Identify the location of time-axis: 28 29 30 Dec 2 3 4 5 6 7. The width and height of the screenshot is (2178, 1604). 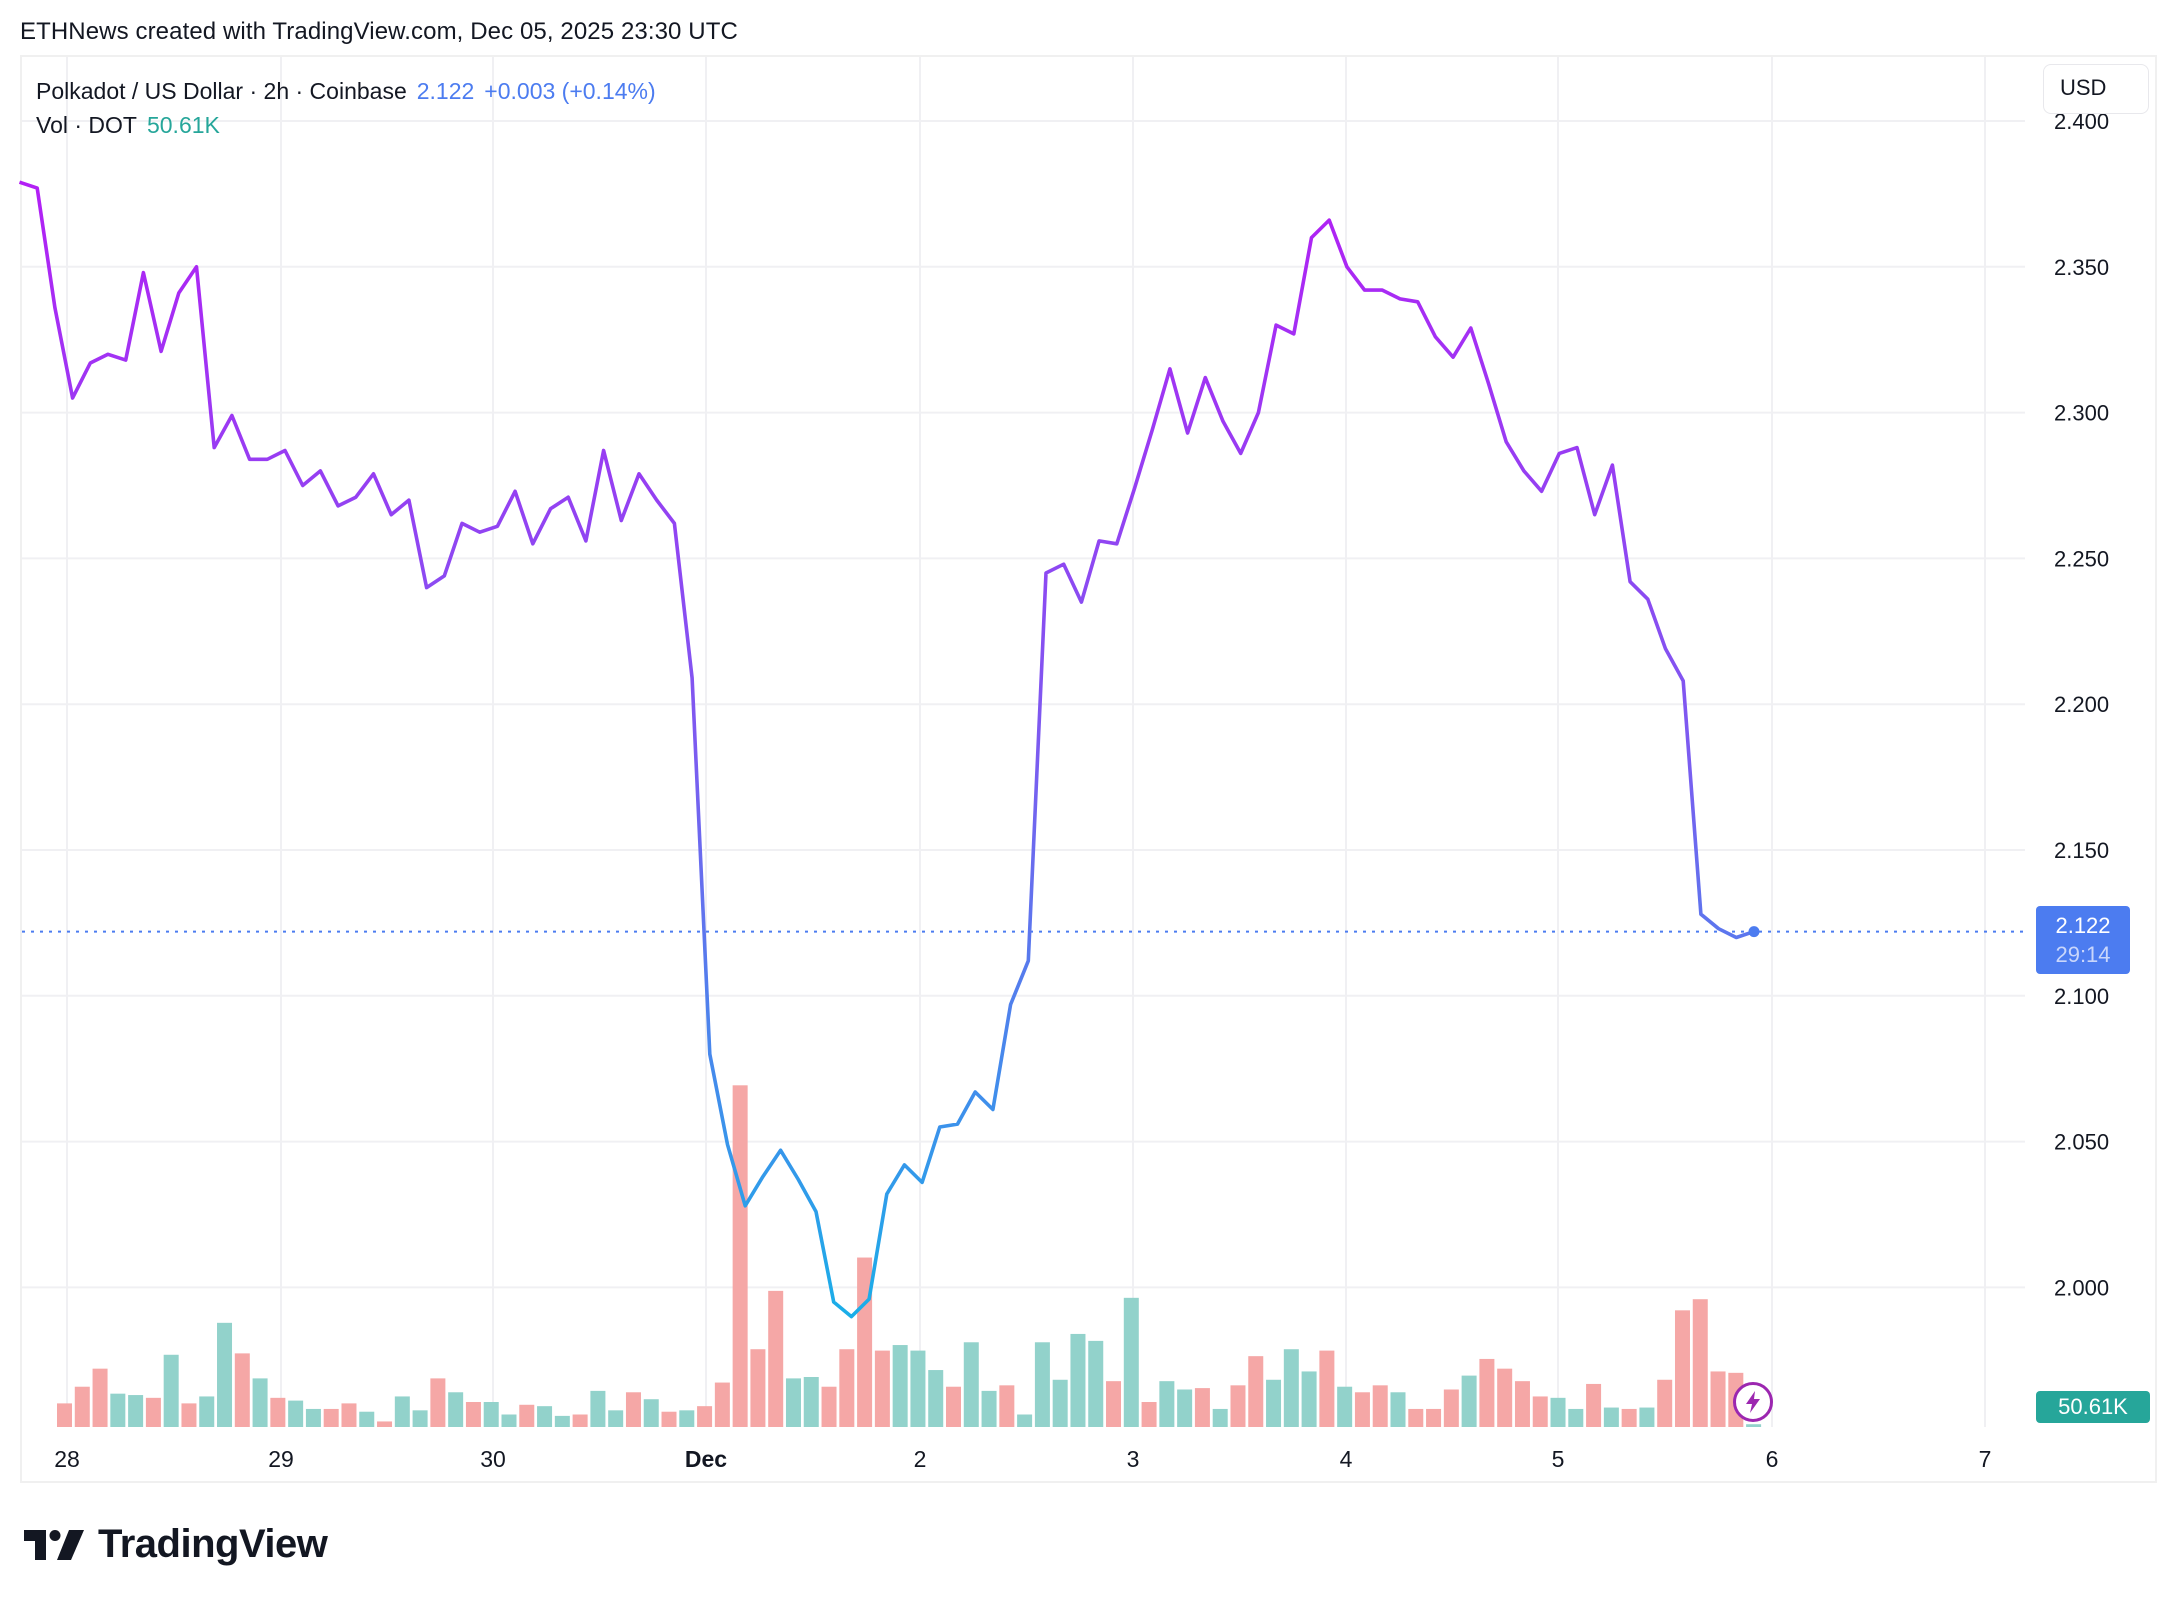
(1022, 1459).